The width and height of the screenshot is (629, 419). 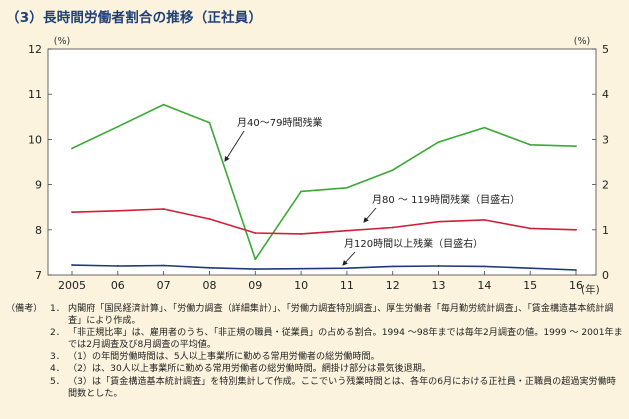 What do you see at coordinates (57, 333) in the screenshot?
I see `note-number: 2．` at bounding box center [57, 333].